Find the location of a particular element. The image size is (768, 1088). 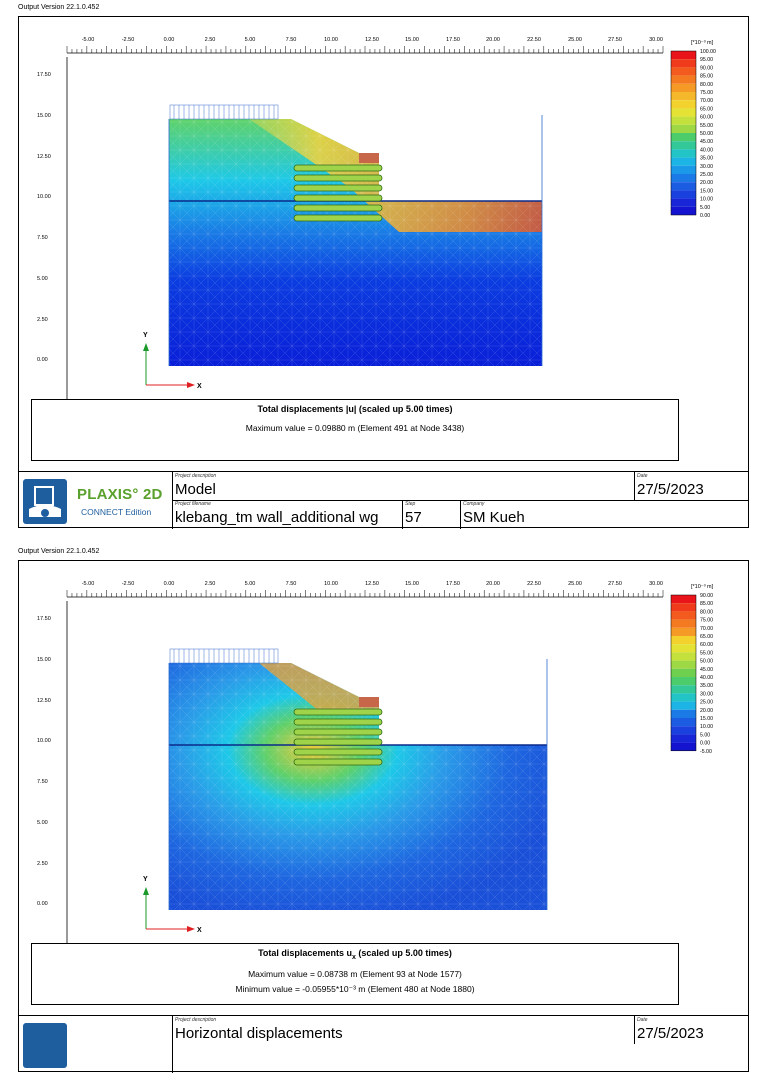

legend-value: 100.00 is located at coordinates (708, 52).